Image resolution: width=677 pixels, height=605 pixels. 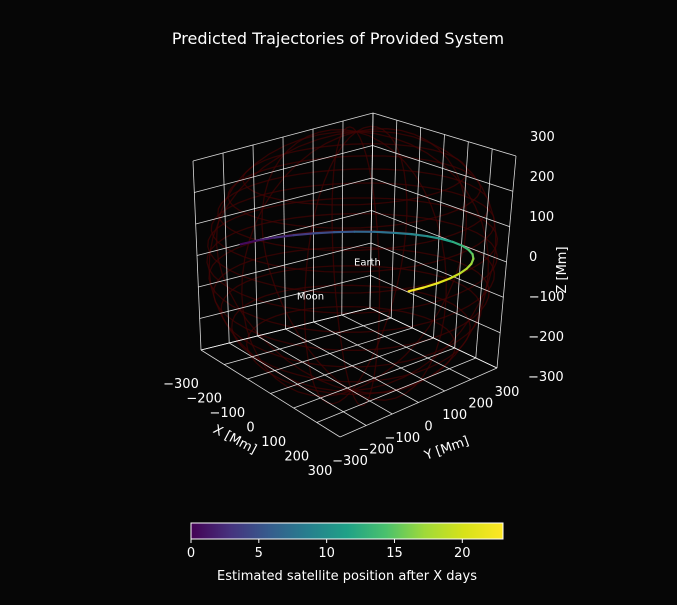 What do you see at coordinates (191, 553) in the screenshot?
I see `colorbar-tick-label: 0` at bounding box center [191, 553].